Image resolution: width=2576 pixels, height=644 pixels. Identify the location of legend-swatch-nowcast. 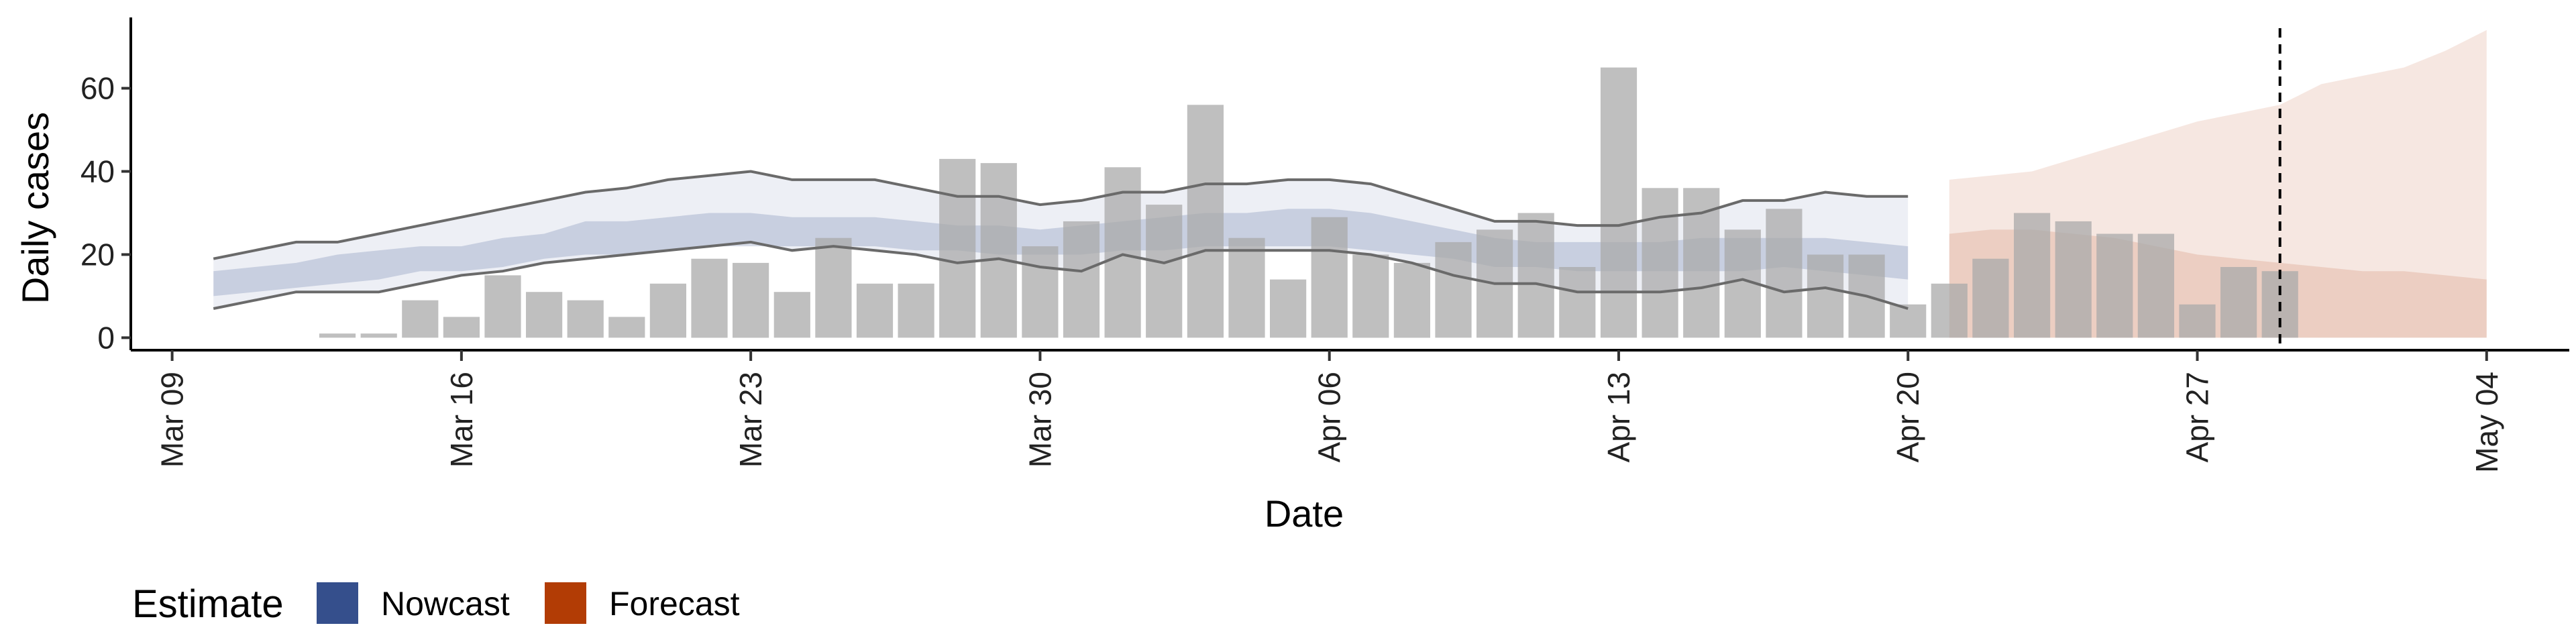
(337, 603).